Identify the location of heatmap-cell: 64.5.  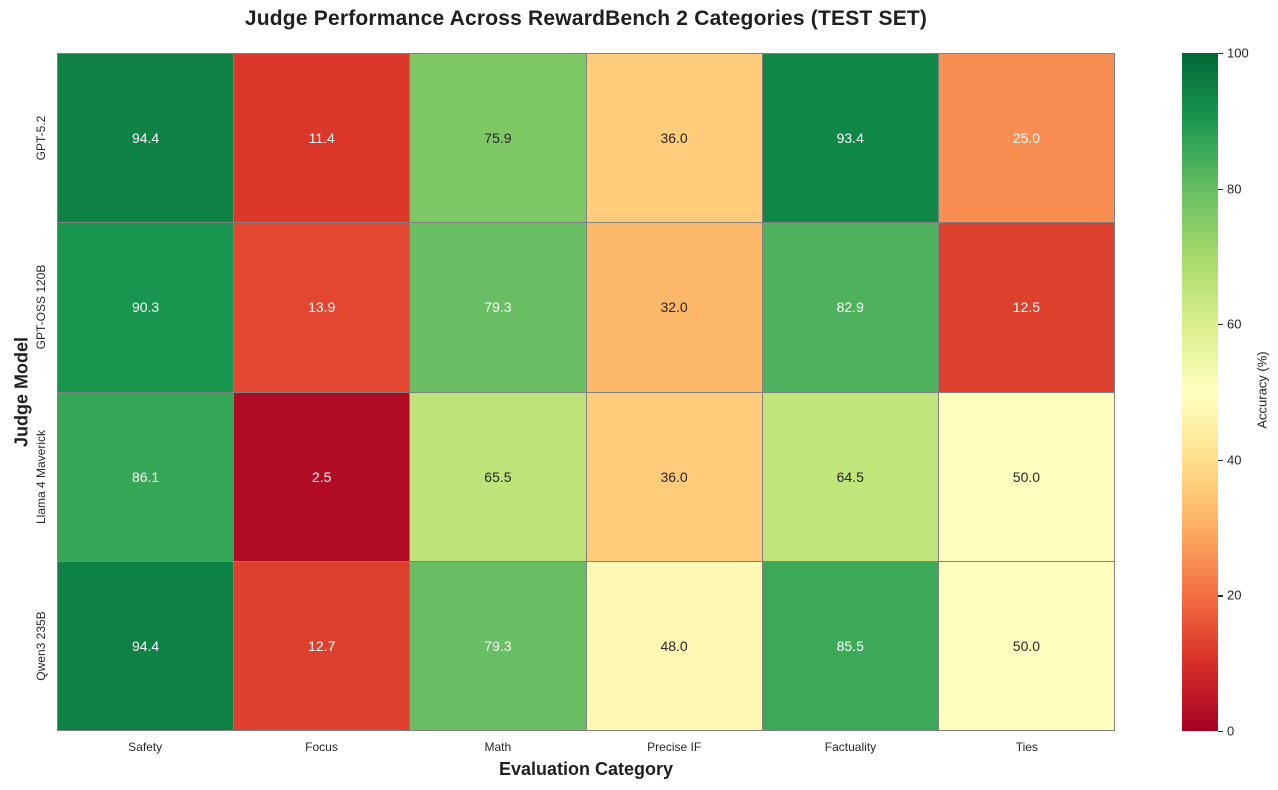
(850, 476).